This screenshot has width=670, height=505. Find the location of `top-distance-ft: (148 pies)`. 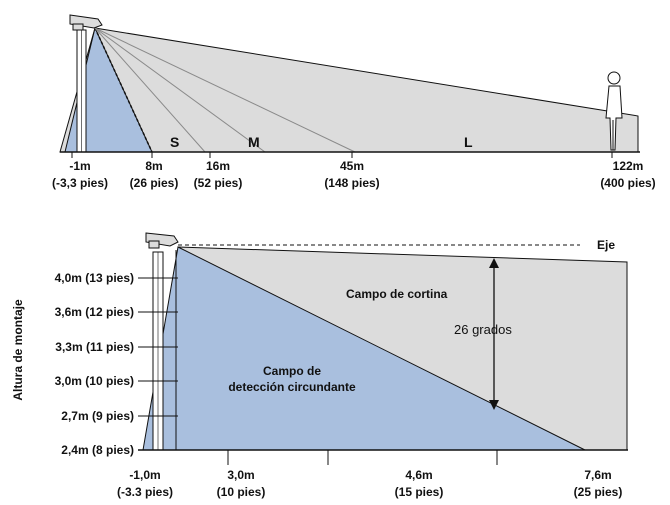

top-distance-ft: (148 pies) is located at coordinates (351, 183).